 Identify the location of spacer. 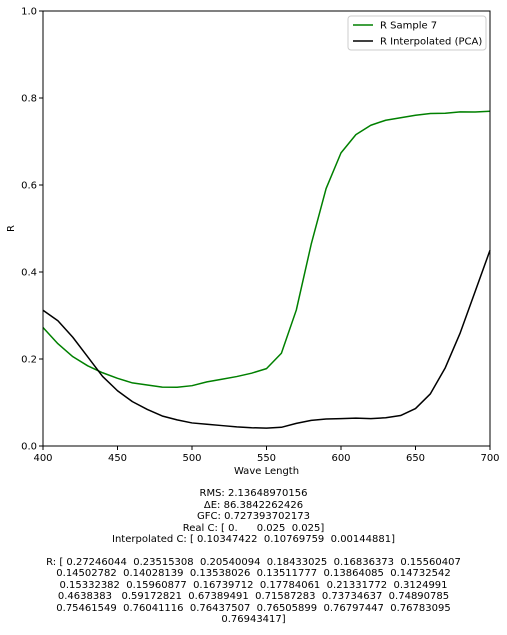
(253, 551).